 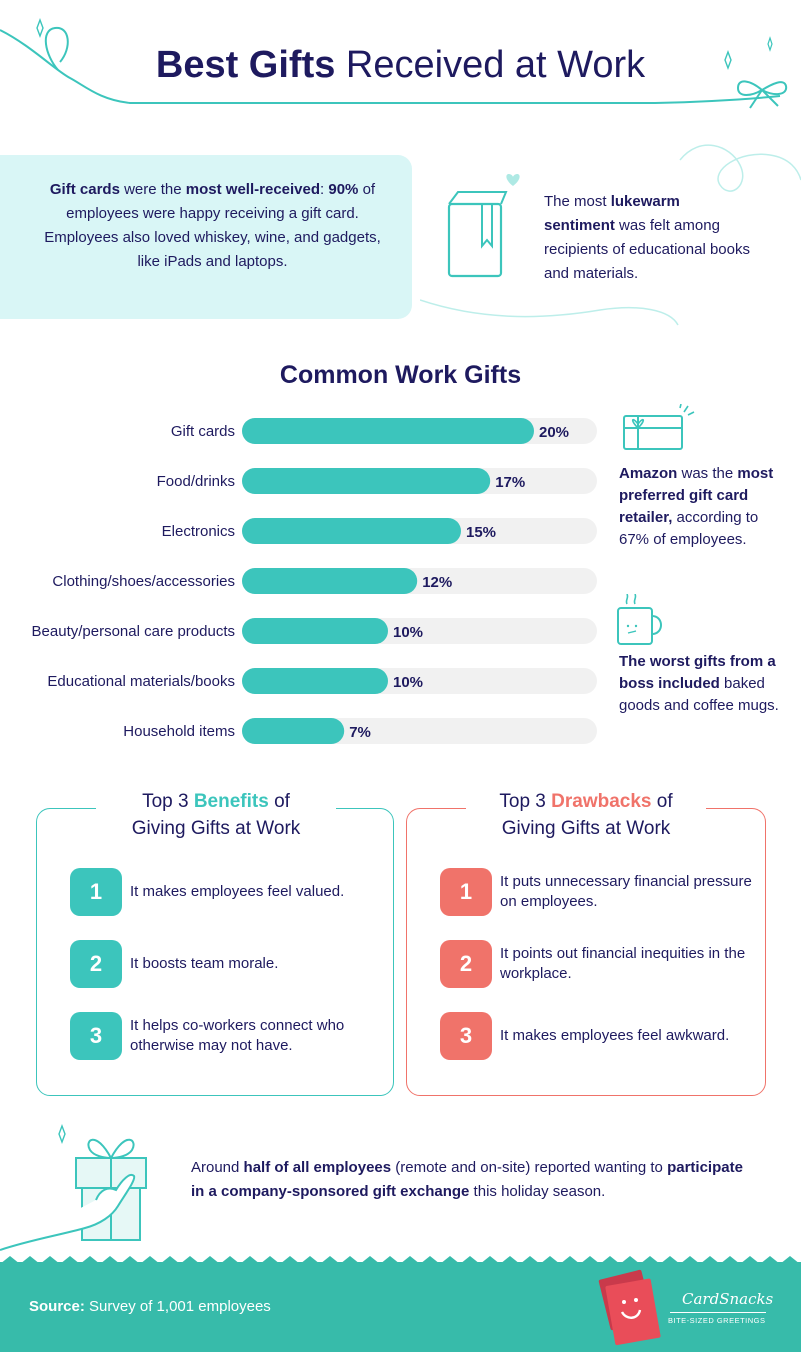 I want to click on benefit-item: 2 It boosts team morale., so click(x=225, y=964).